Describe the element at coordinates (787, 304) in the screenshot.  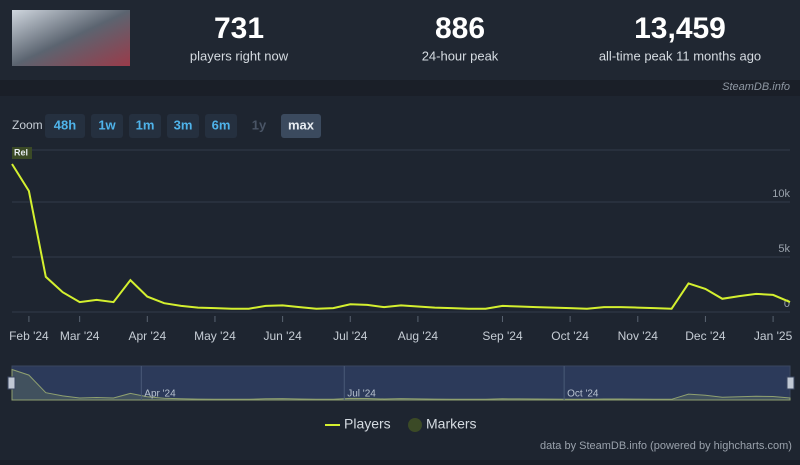
I see `y-tick-label: 0` at that location.